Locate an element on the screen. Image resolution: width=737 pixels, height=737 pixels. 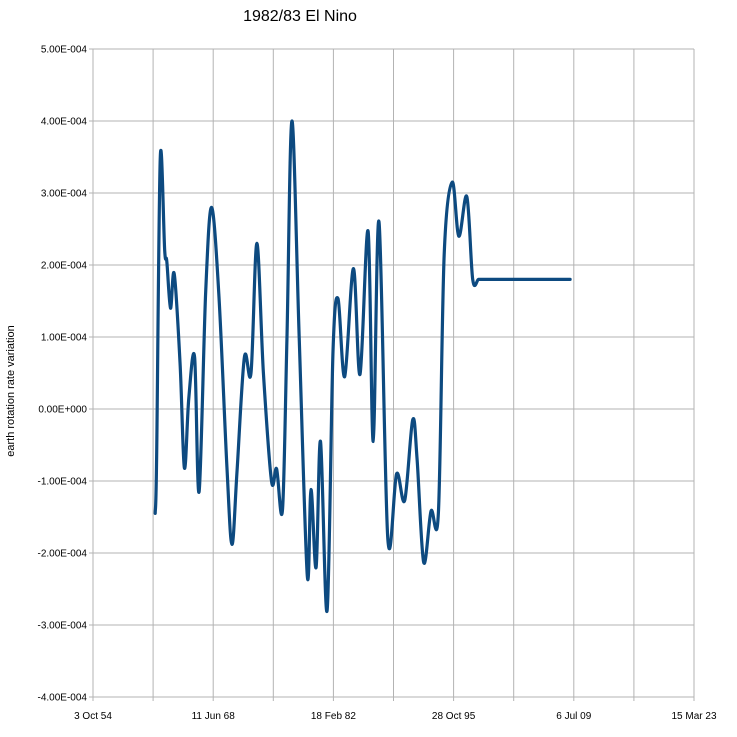
y-tick-label: 2.00E-004 is located at coordinates (64, 266).